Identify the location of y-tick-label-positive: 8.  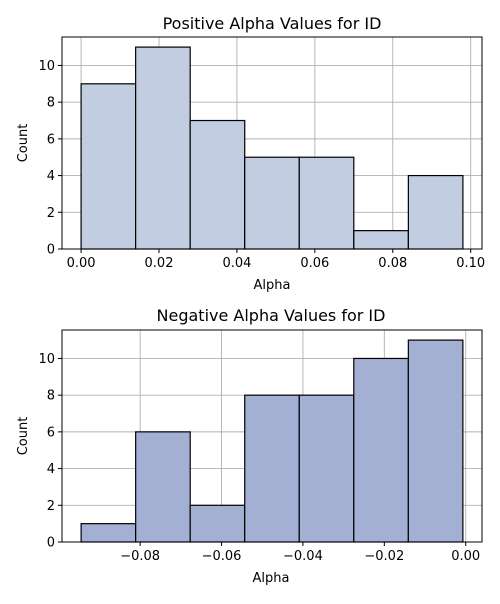
(51, 103).